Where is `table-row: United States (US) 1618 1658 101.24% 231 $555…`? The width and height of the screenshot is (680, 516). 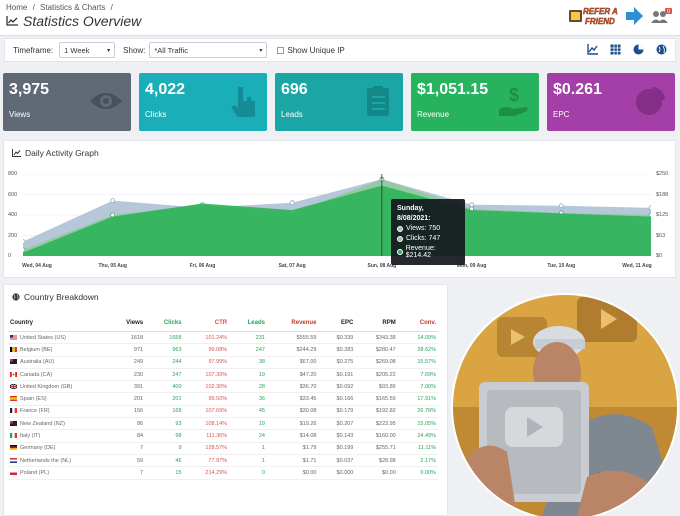
table-row: United States (US) 1618 1658 101.24% 231 $555… is located at coordinates (223, 338).